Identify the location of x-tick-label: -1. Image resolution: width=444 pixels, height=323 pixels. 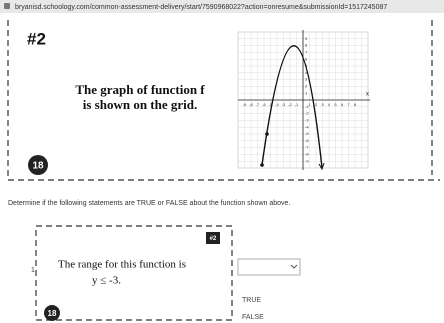
(297, 104).